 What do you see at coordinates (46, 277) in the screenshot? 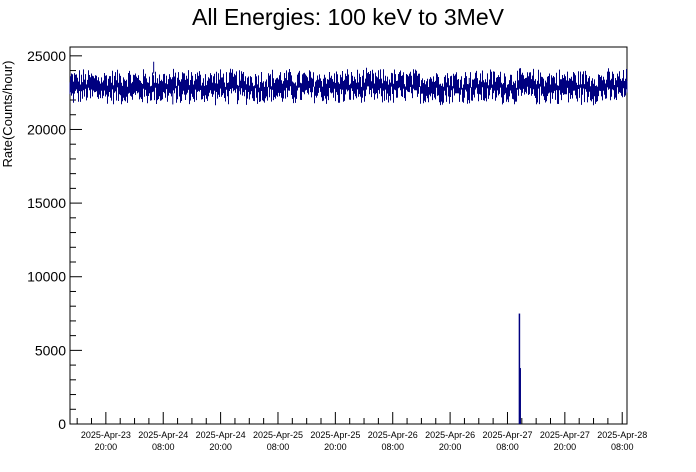
I see `y-tick-label: 10000` at bounding box center [46, 277].